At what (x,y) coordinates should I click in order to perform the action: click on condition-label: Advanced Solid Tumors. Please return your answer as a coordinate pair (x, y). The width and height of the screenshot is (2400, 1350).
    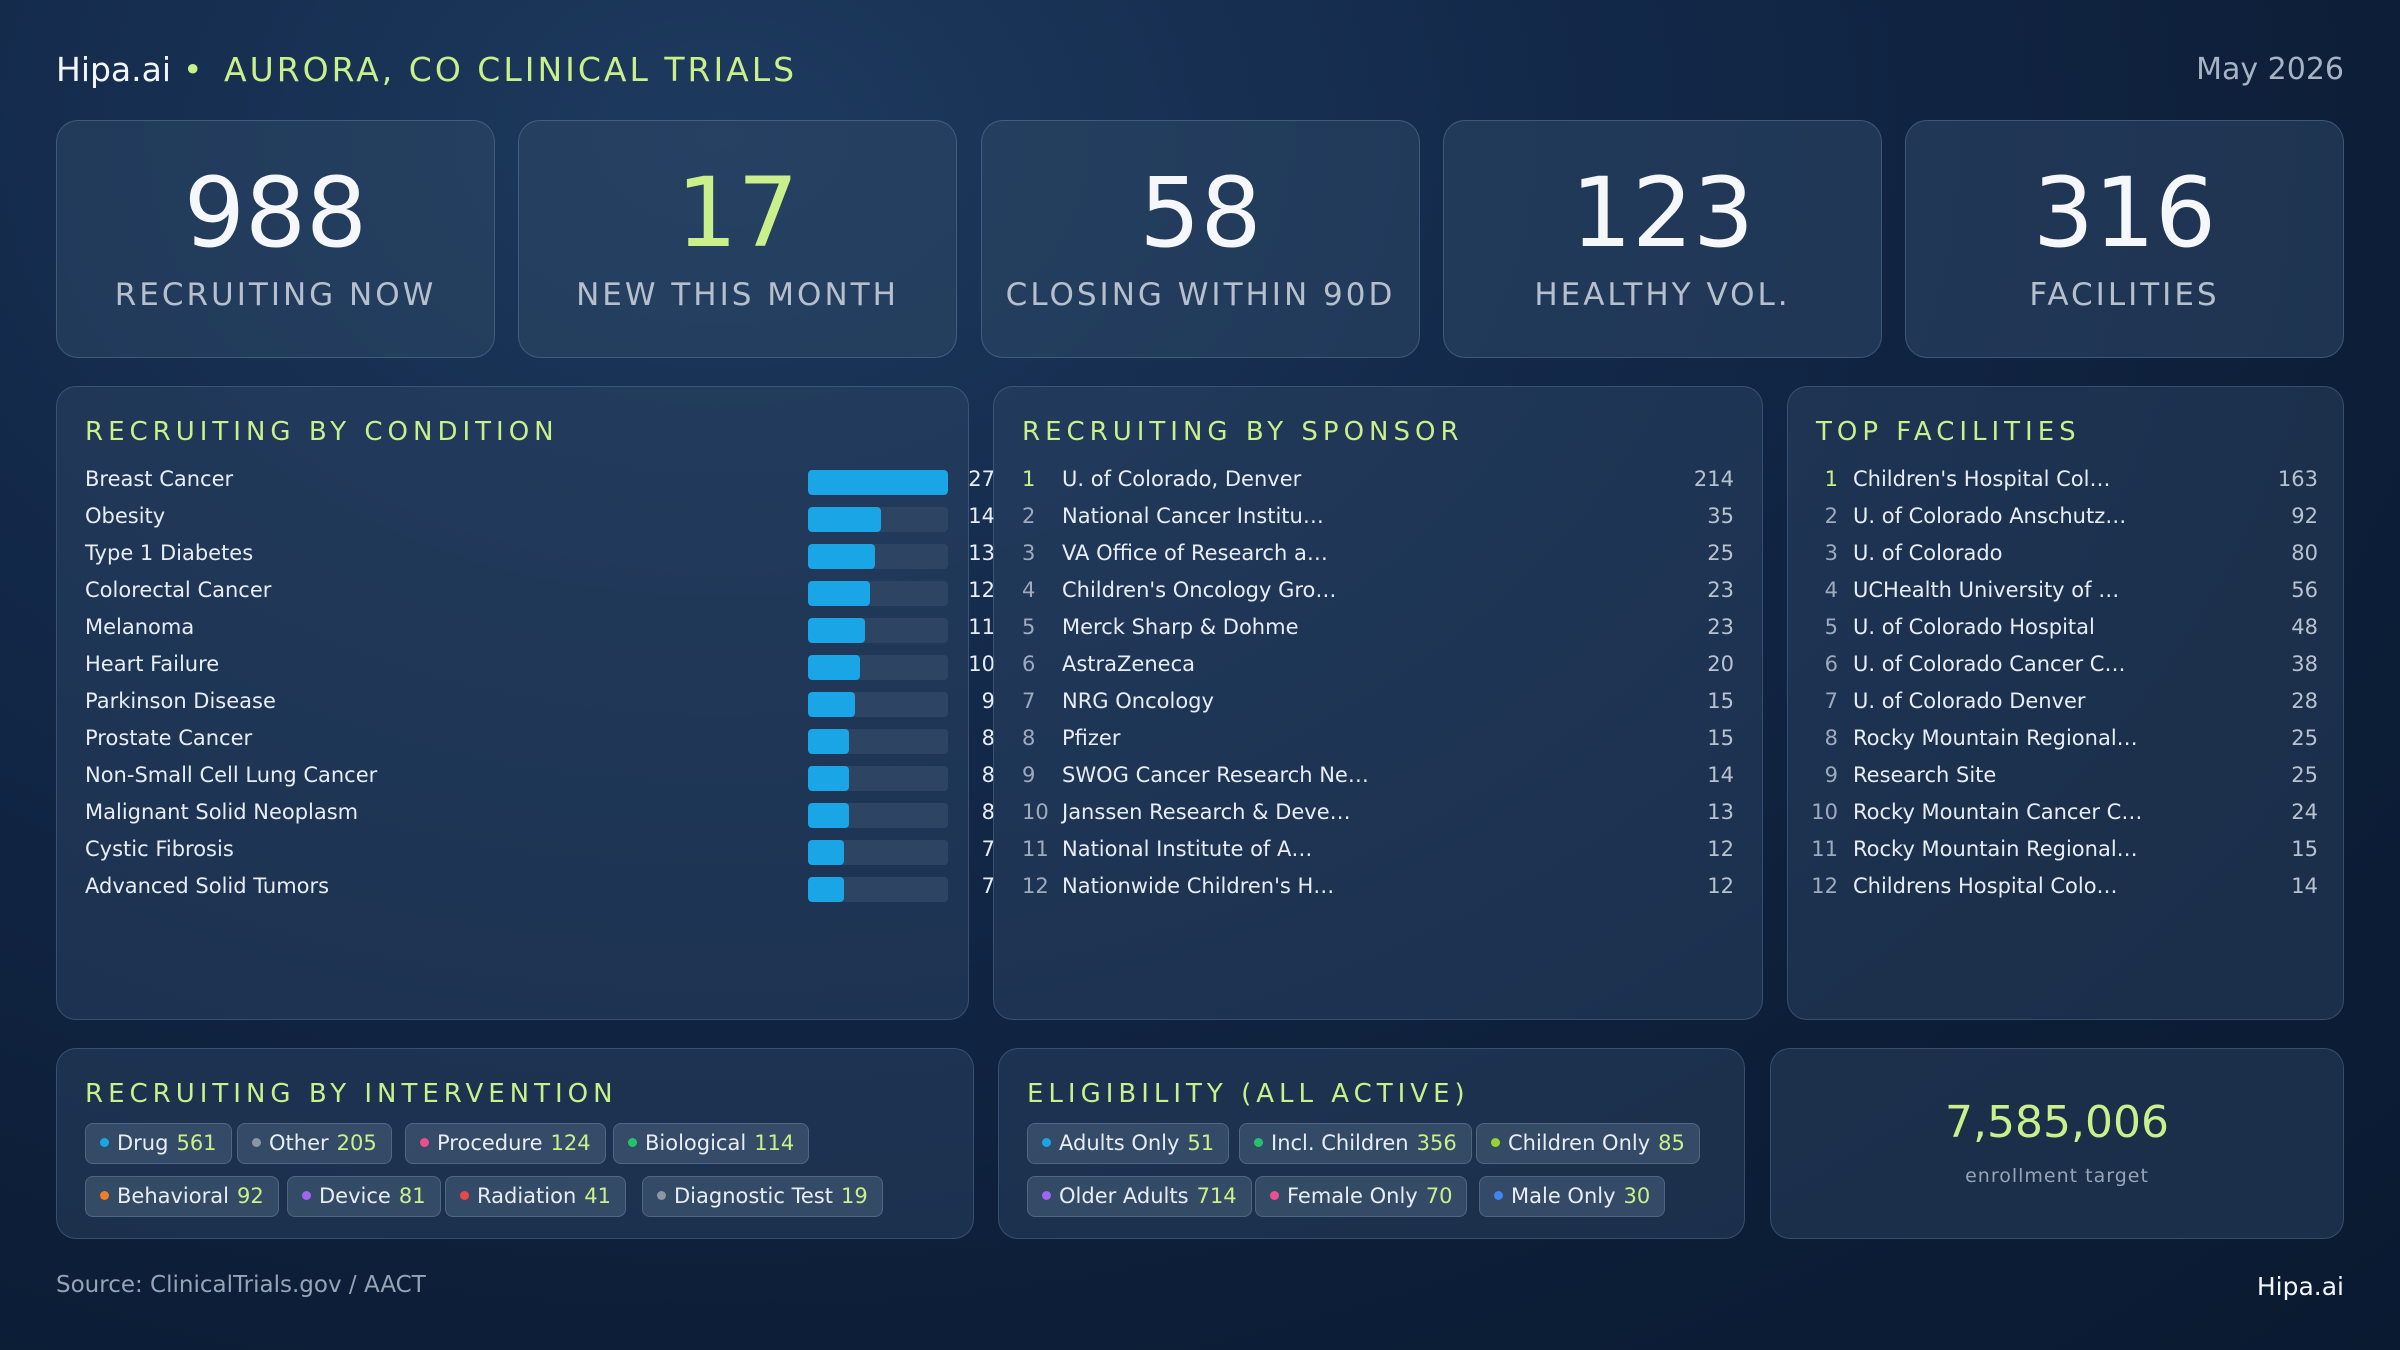
    Looking at the image, I should click on (207, 886).